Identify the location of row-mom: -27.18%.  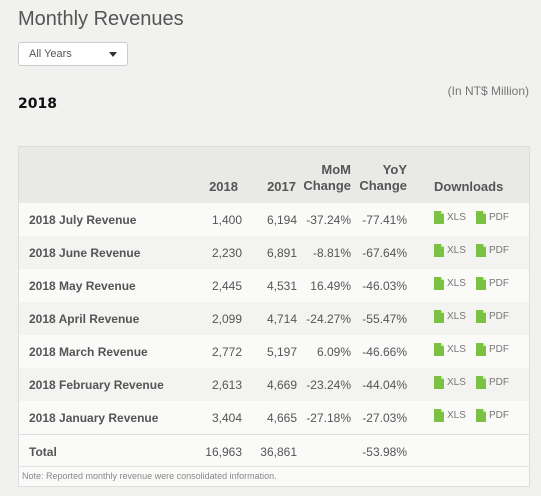
(328, 418).